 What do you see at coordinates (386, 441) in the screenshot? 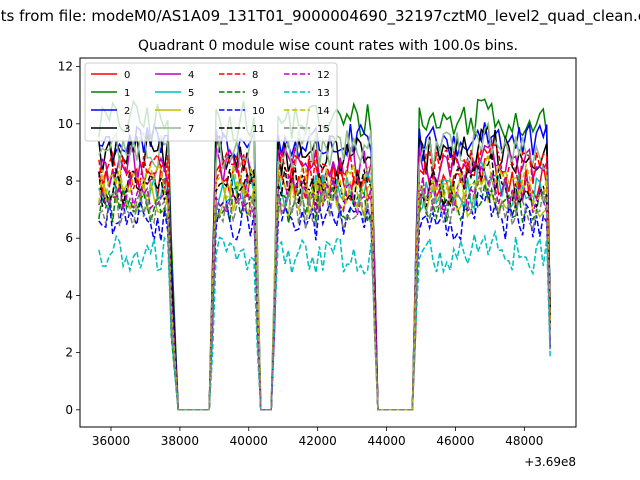
I see `x-tick-label: 44000` at bounding box center [386, 441].